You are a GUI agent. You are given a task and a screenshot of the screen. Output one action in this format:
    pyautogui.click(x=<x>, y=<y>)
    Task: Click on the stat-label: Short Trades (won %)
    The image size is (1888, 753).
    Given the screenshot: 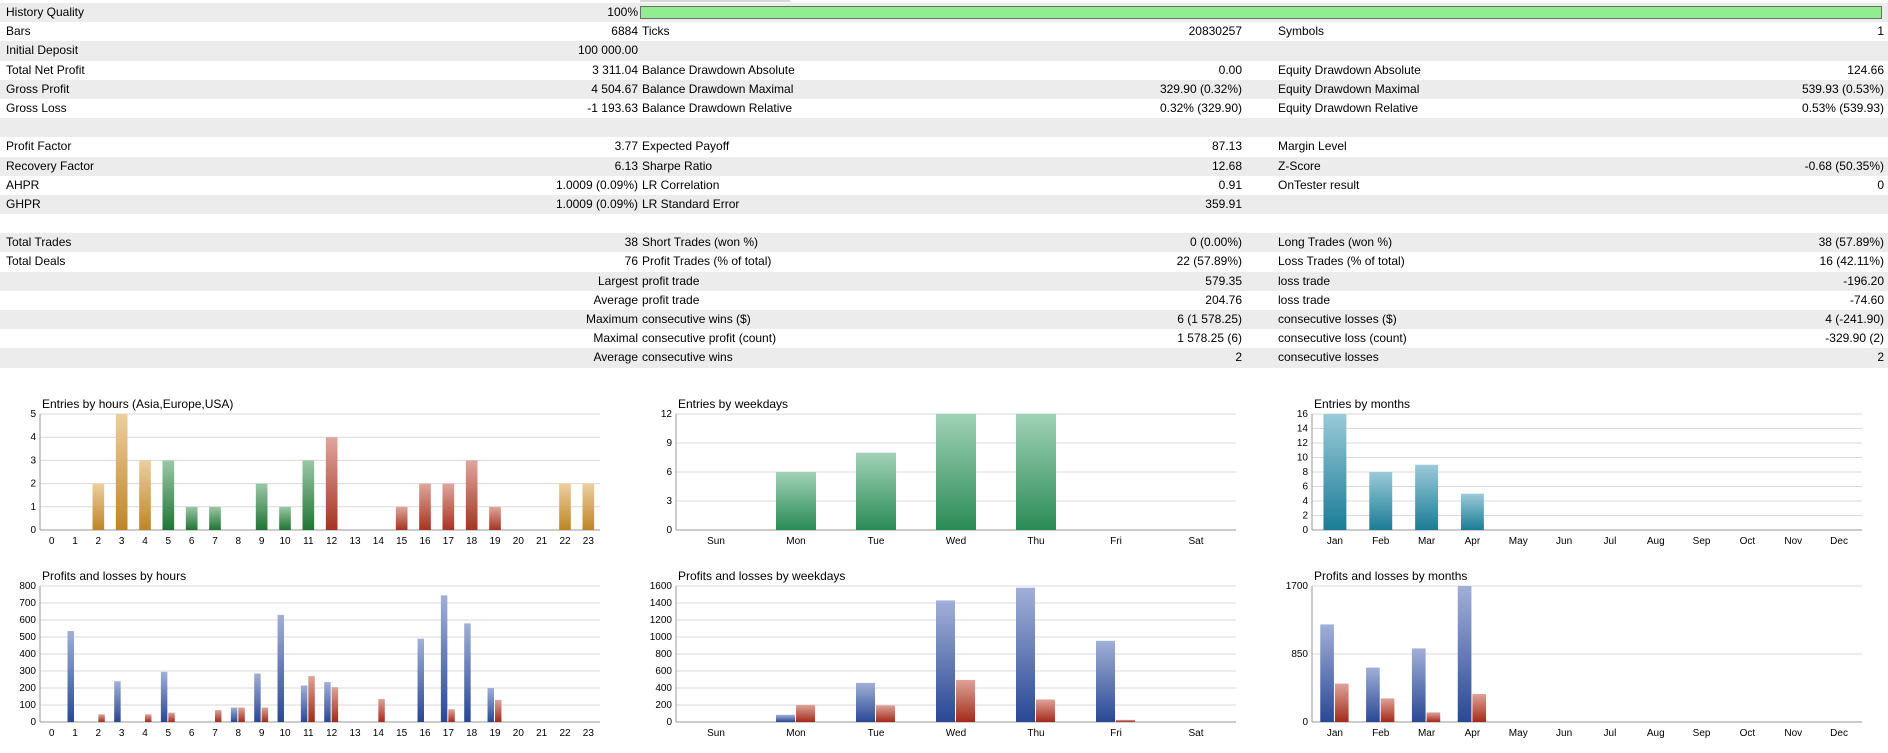 What is the action you would take?
    pyautogui.click(x=700, y=242)
    